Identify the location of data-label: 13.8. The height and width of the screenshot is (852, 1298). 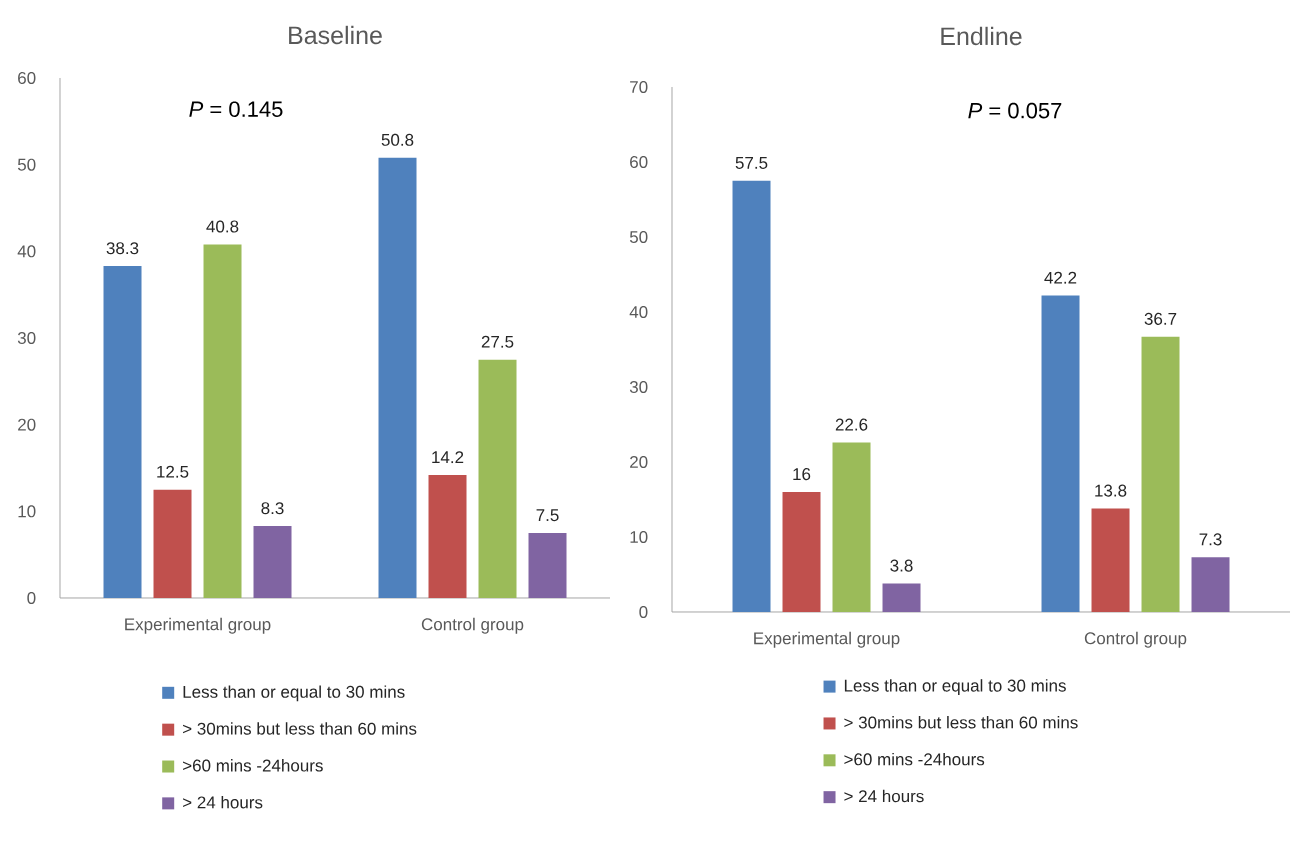
(1111, 490).